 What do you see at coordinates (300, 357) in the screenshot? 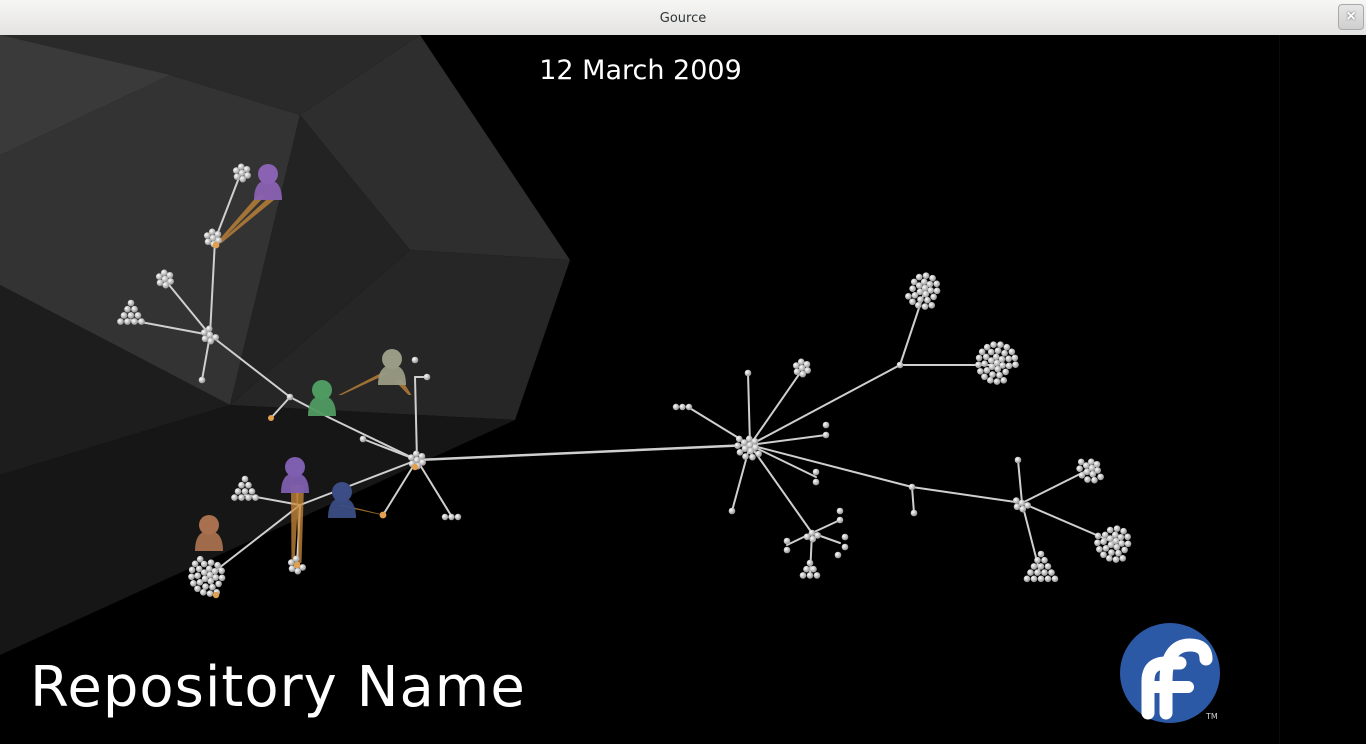
I see `user-avatars` at bounding box center [300, 357].